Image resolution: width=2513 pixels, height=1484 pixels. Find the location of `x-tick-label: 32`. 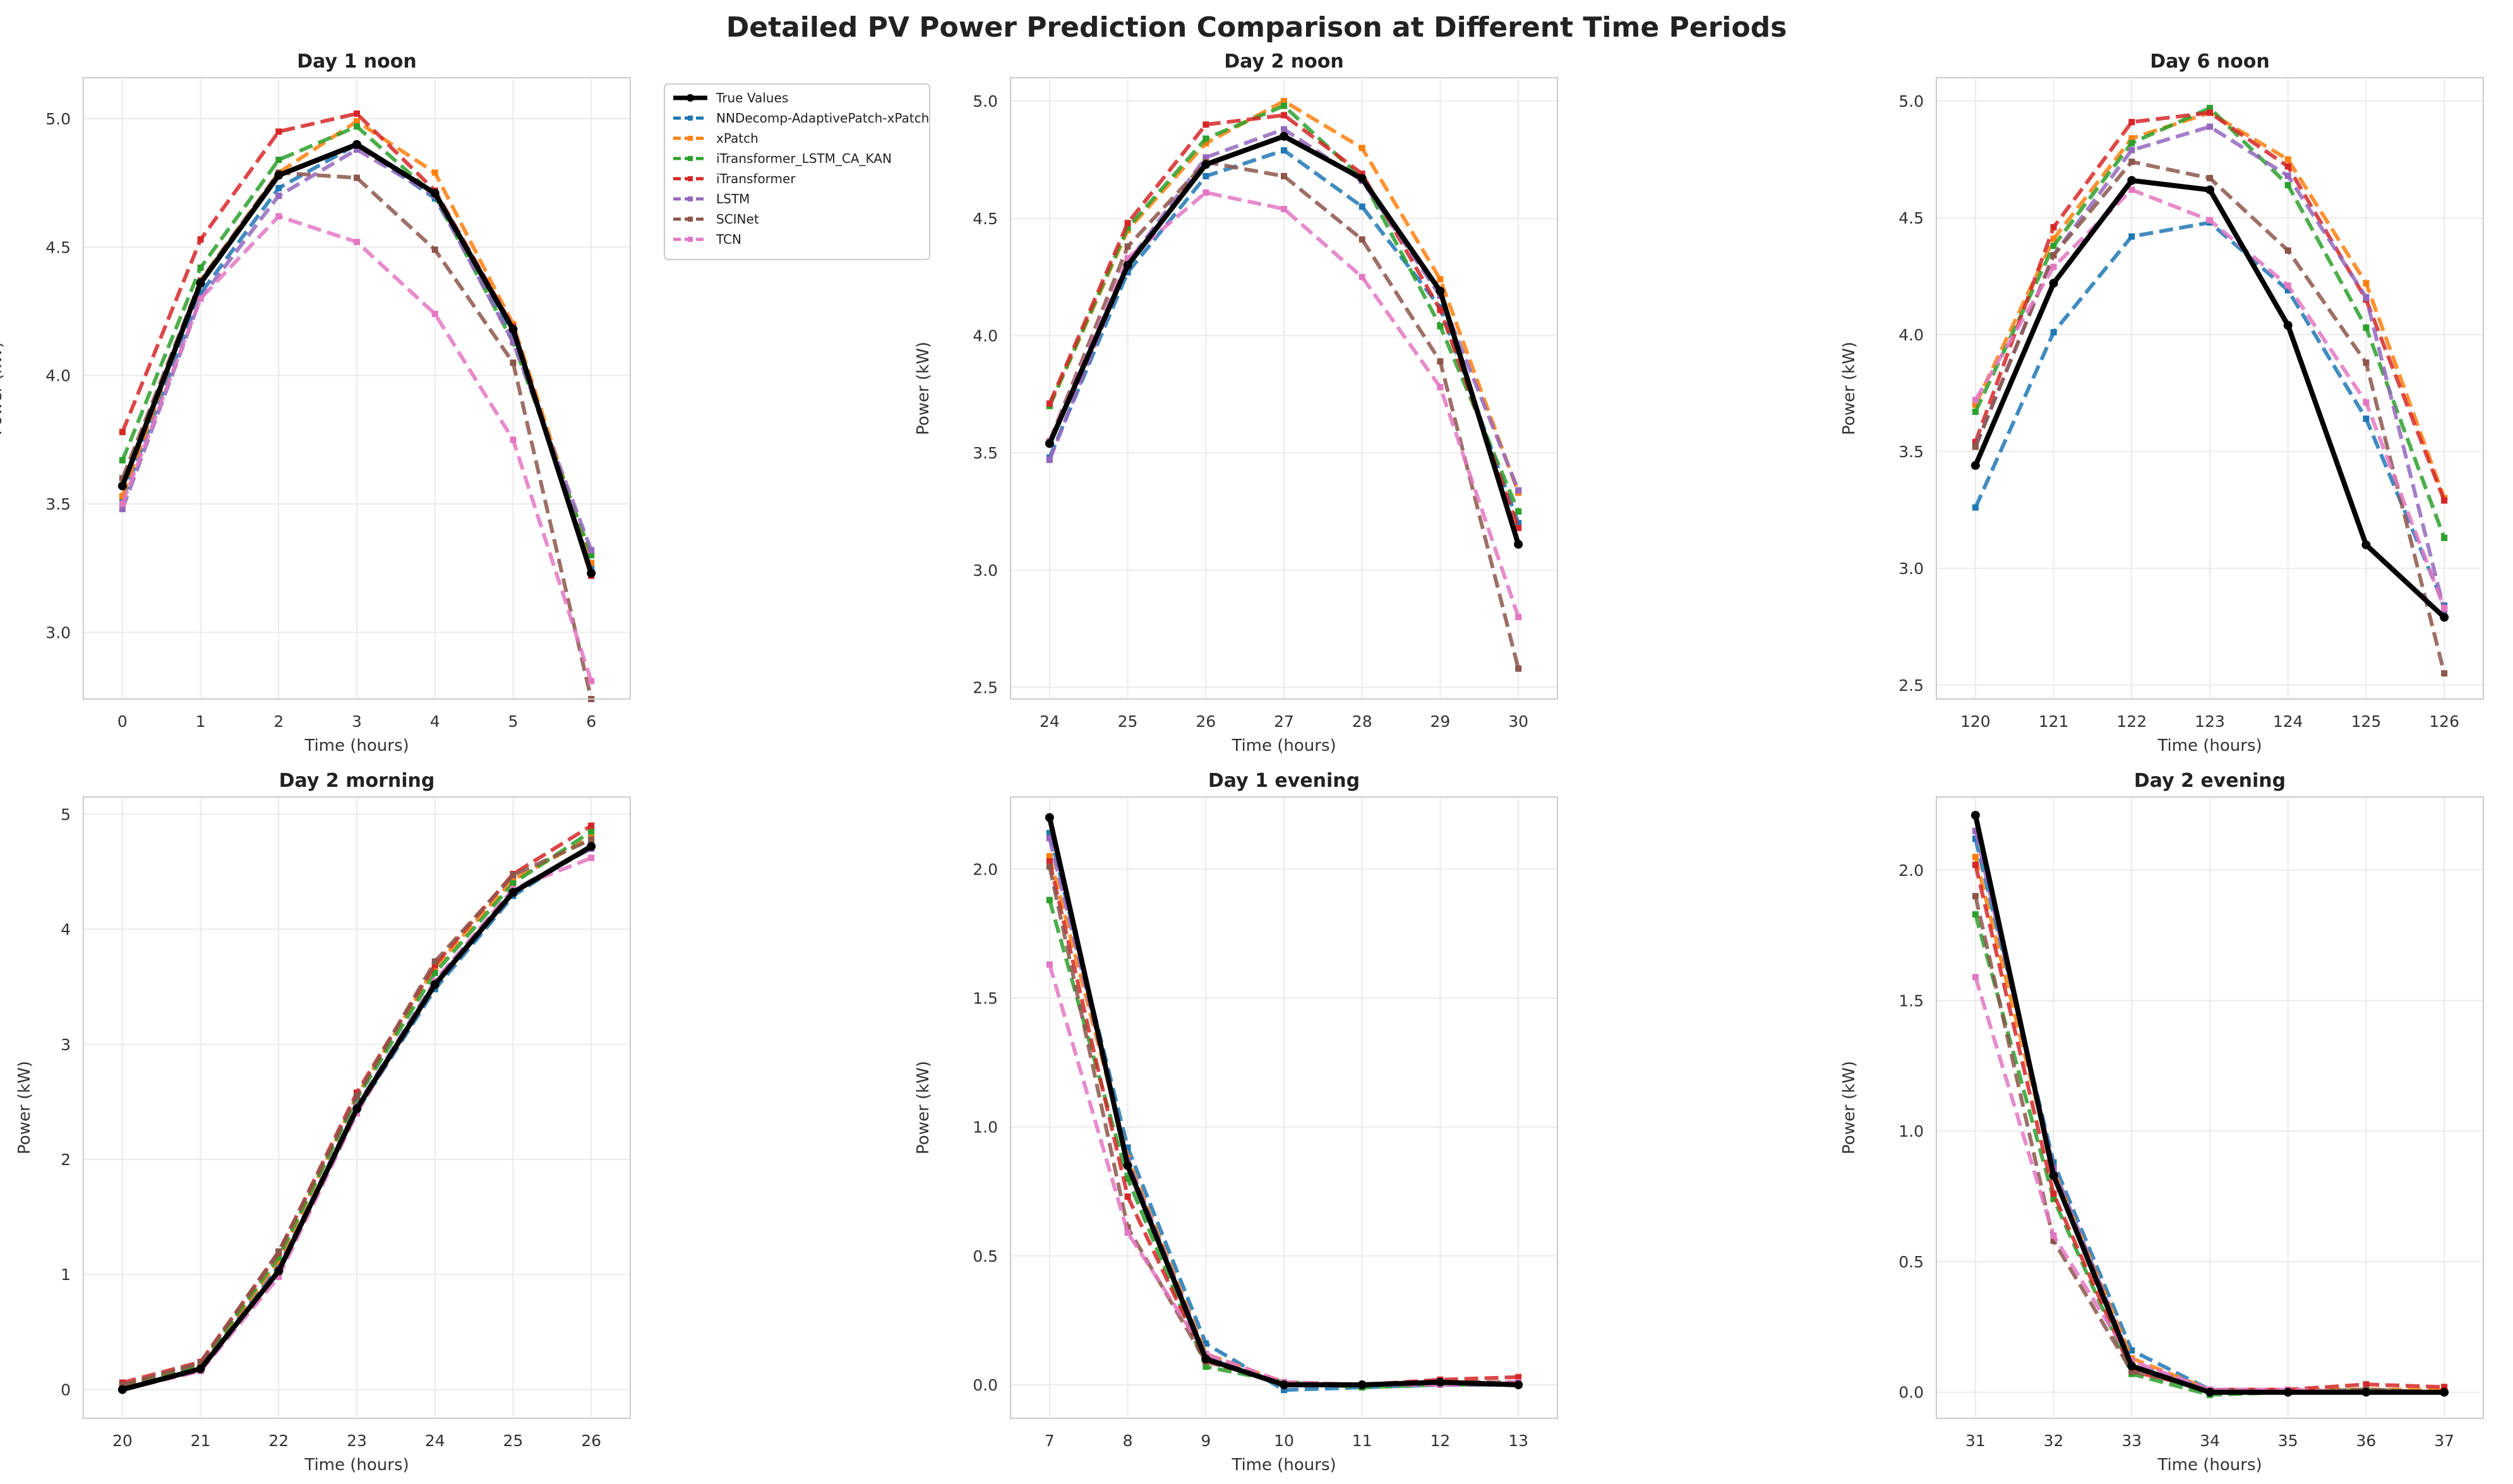

x-tick-label: 32 is located at coordinates (2054, 1441).